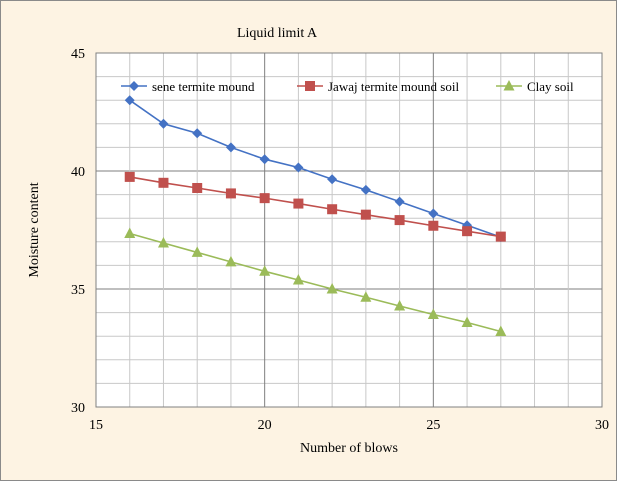 The image size is (617, 482). Describe the element at coordinates (265, 425) in the screenshot. I see `x-tick-label: 20` at that location.